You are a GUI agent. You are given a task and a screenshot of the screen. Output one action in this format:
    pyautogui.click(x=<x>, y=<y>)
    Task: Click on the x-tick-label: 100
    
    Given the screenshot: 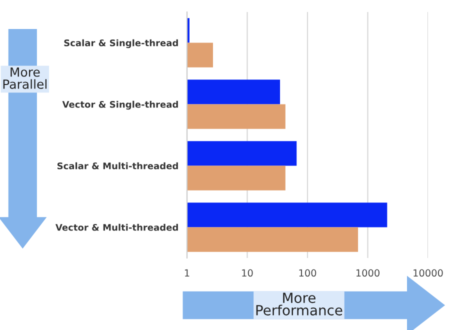 What is the action you would take?
    pyautogui.click(x=307, y=273)
    